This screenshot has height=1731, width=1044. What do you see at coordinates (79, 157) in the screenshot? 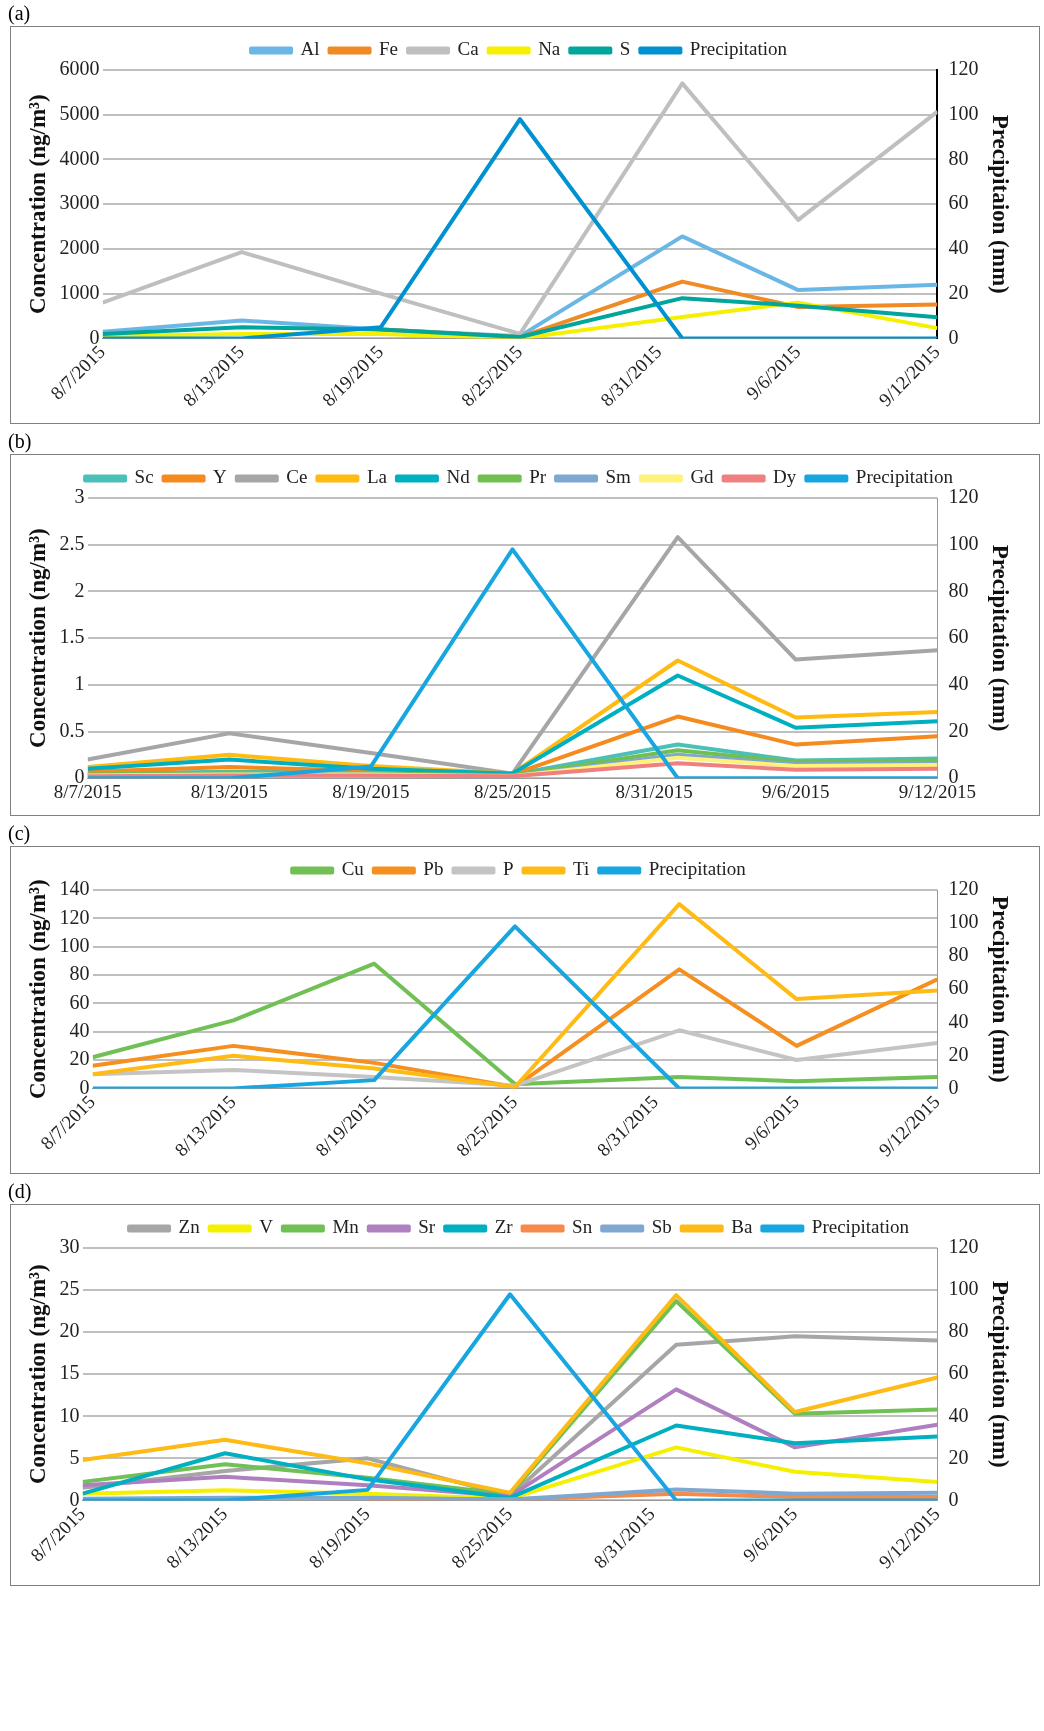
I see `y-tick-label: 4000` at bounding box center [79, 157].